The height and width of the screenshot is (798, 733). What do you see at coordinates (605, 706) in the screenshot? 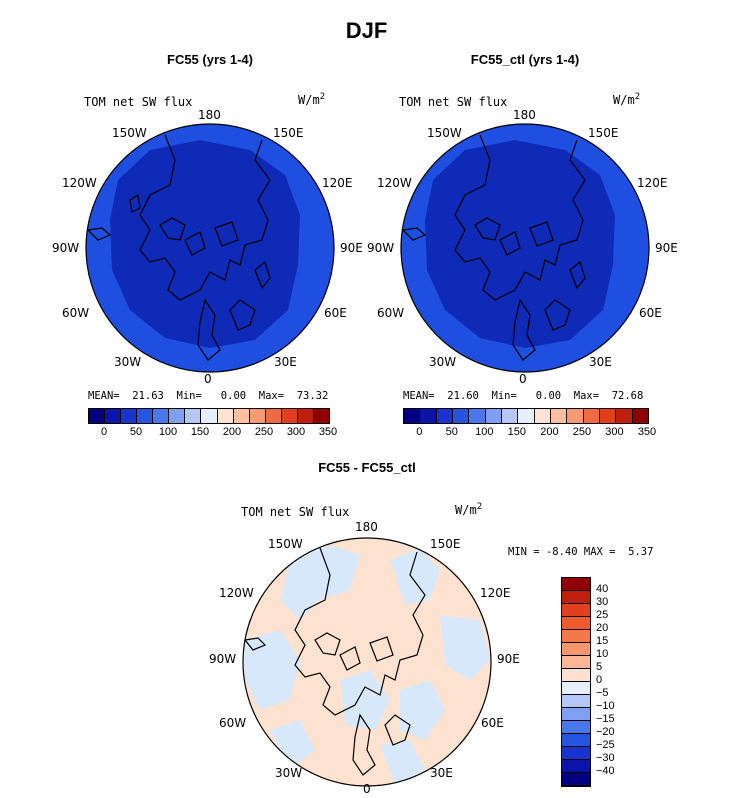
I see `colorbar-tick-label: −10` at bounding box center [605, 706].